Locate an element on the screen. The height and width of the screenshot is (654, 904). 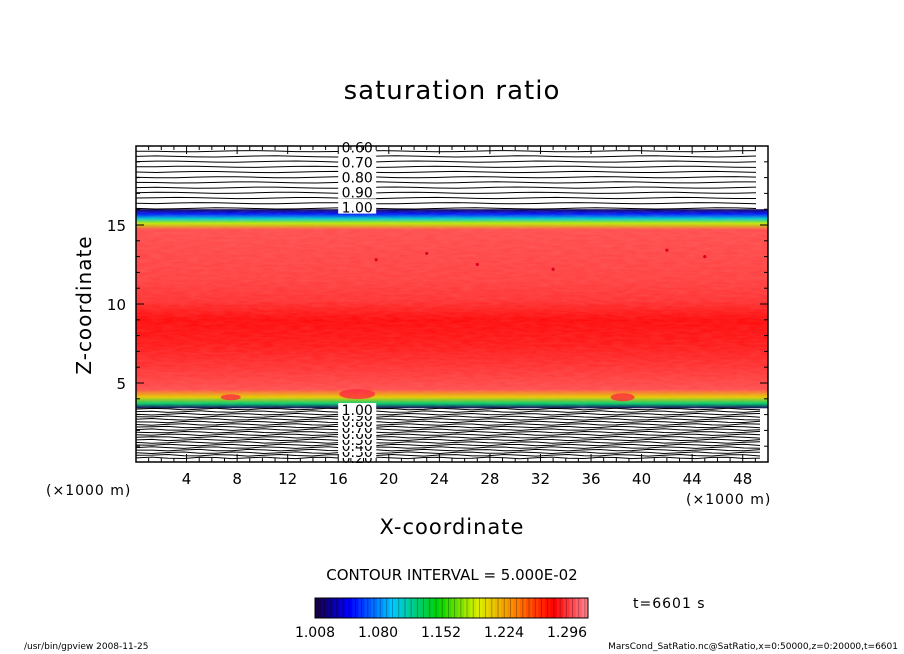
chart-title: saturation ratio is located at coordinates (452, 91).